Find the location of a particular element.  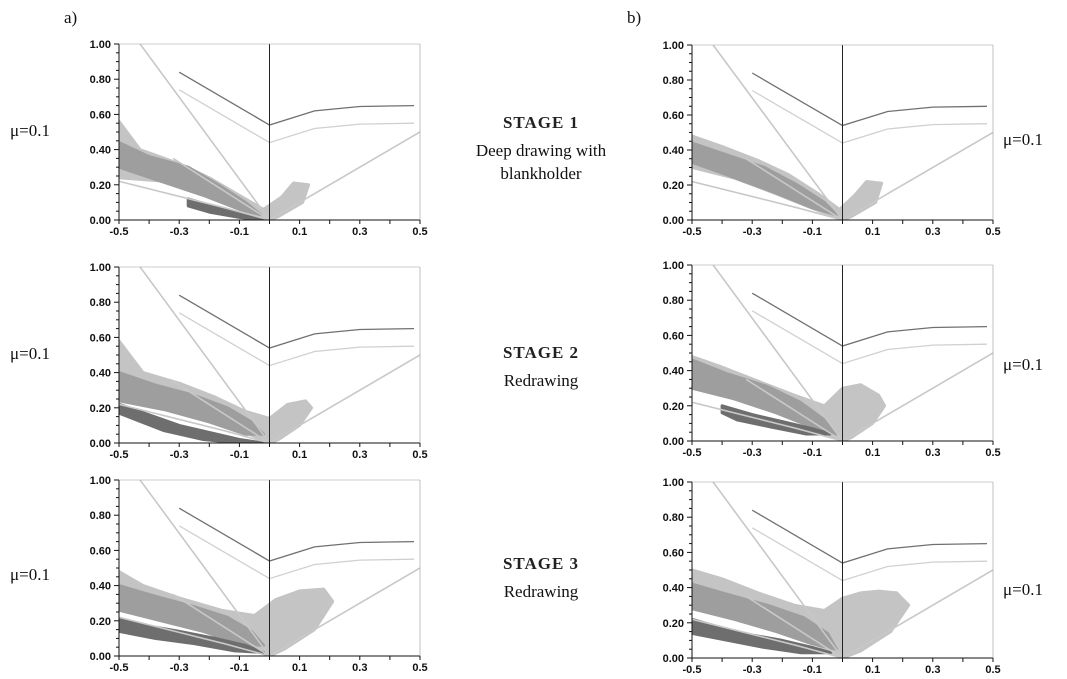

chart-a1-y-tick-label: 0.60 is located at coordinates (100, 115).